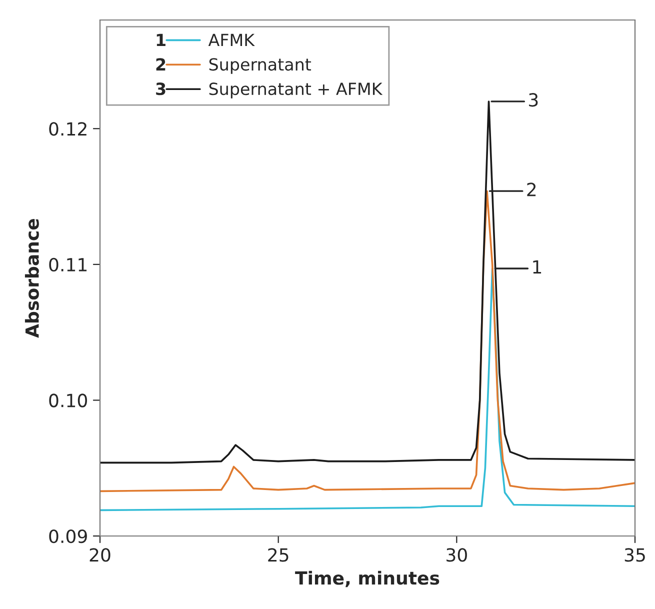 Image resolution: width=655 pixels, height=609 pixels. Describe the element at coordinates (100, 555) in the screenshot. I see `x-tick-label: 20` at that location.